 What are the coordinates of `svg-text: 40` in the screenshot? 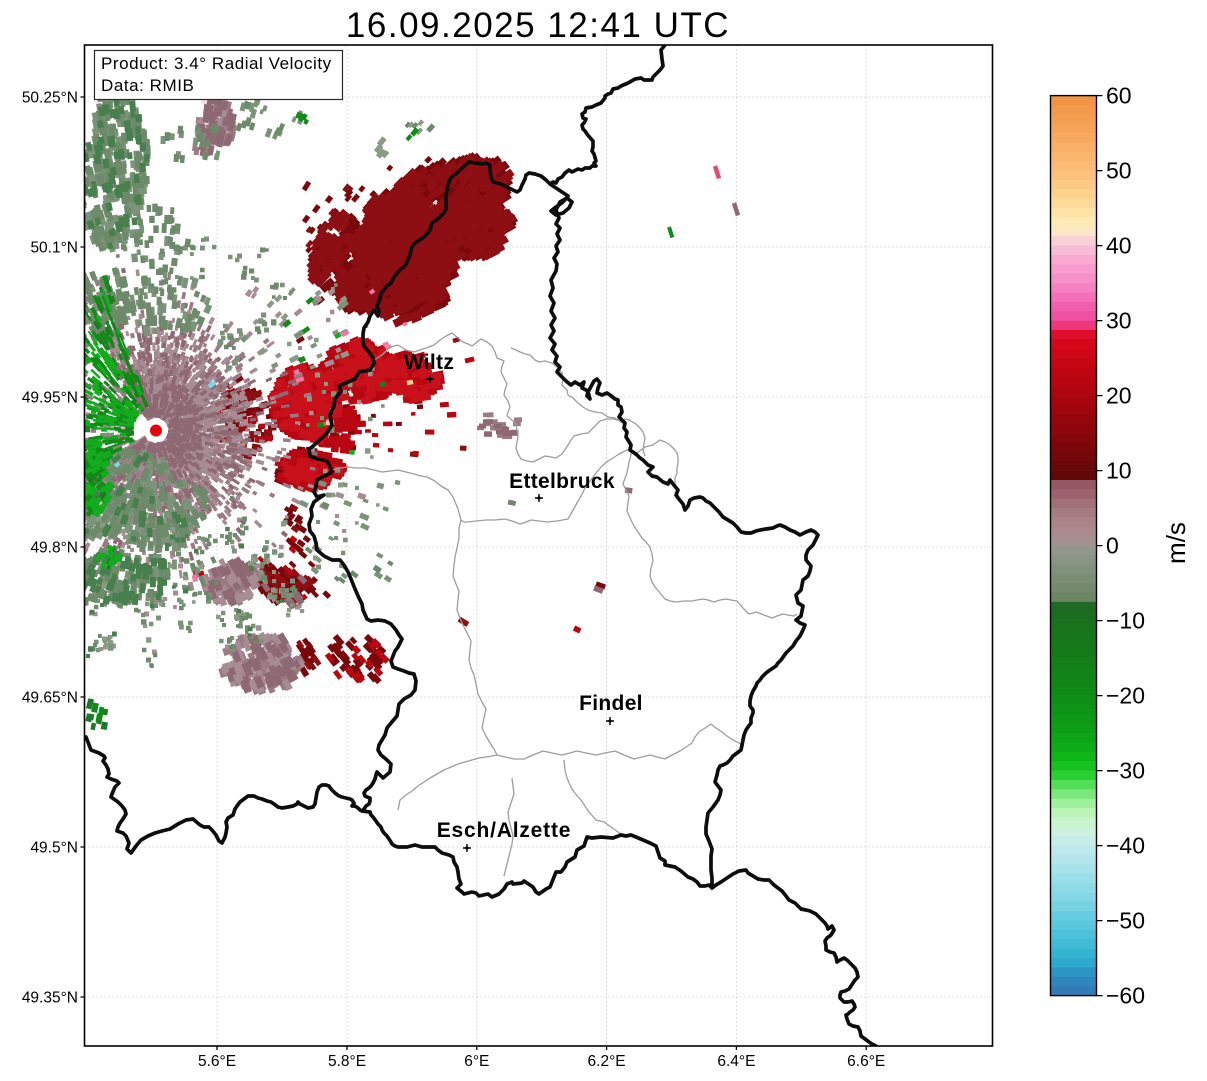 It's located at (1119, 246).